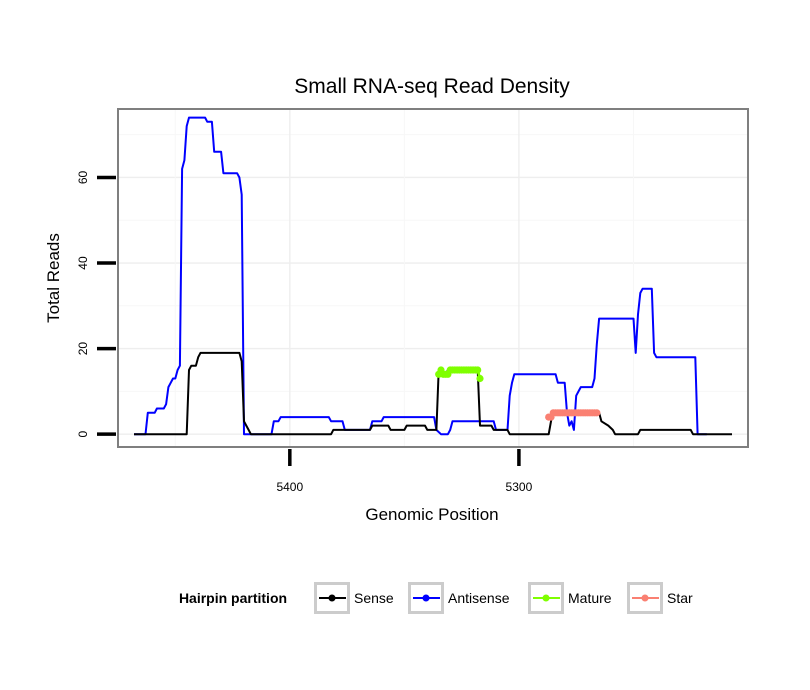 The height and width of the screenshot is (690, 810). Describe the element at coordinates (96, 304) in the screenshot. I see `y-axis: 0 20 40 60` at that location.